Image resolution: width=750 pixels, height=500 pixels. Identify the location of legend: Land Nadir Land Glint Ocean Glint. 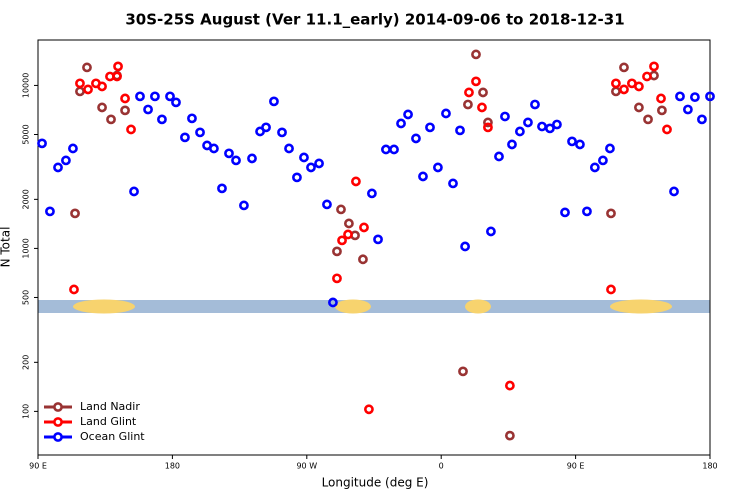
(94, 421).